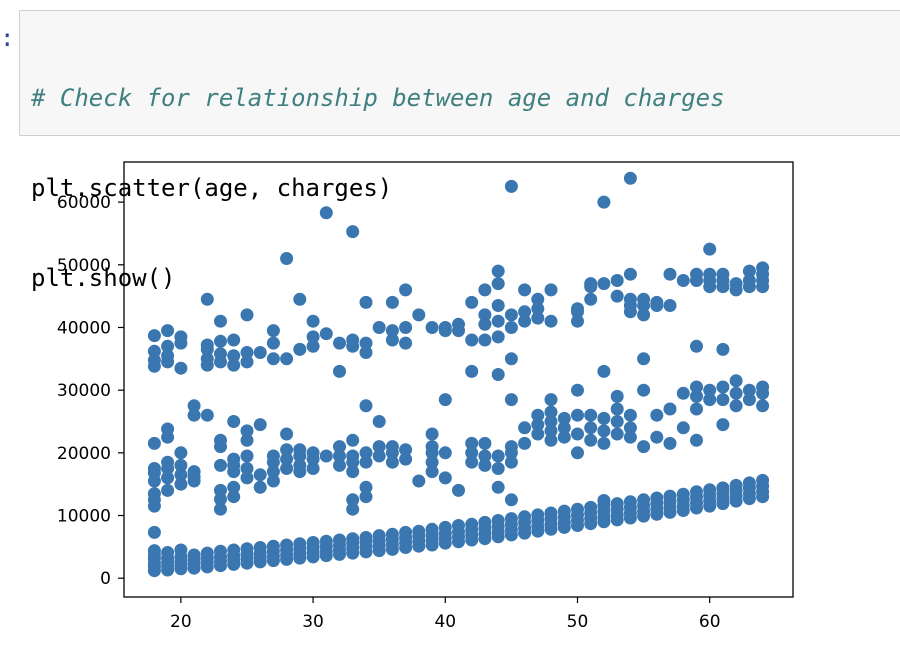 The width and height of the screenshot is (900, 662). Describe the element at coordinates (84, 266) in the screenshot. I see `y-tick-label: 50000` at that location.